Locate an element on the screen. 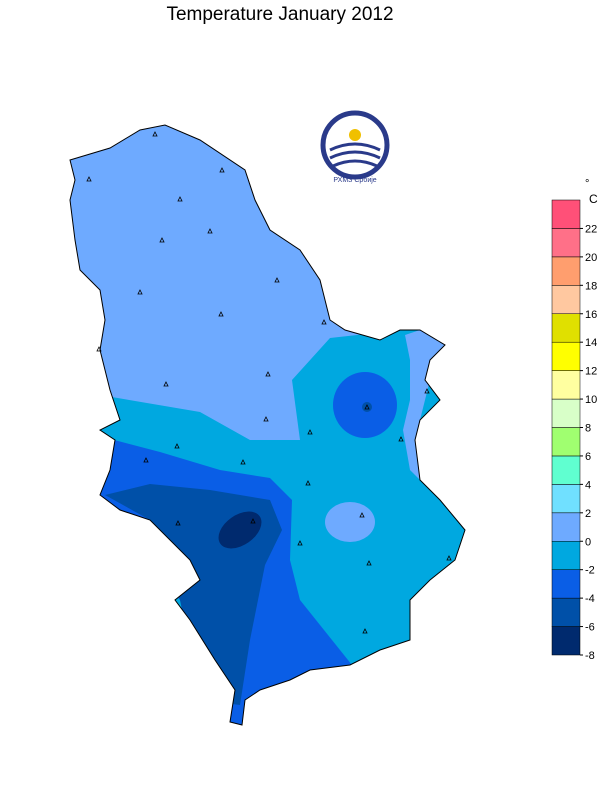 The width and height of the screenshot is (600, 812). legend-tick-label: 12 is located at coordinates (591, 372).